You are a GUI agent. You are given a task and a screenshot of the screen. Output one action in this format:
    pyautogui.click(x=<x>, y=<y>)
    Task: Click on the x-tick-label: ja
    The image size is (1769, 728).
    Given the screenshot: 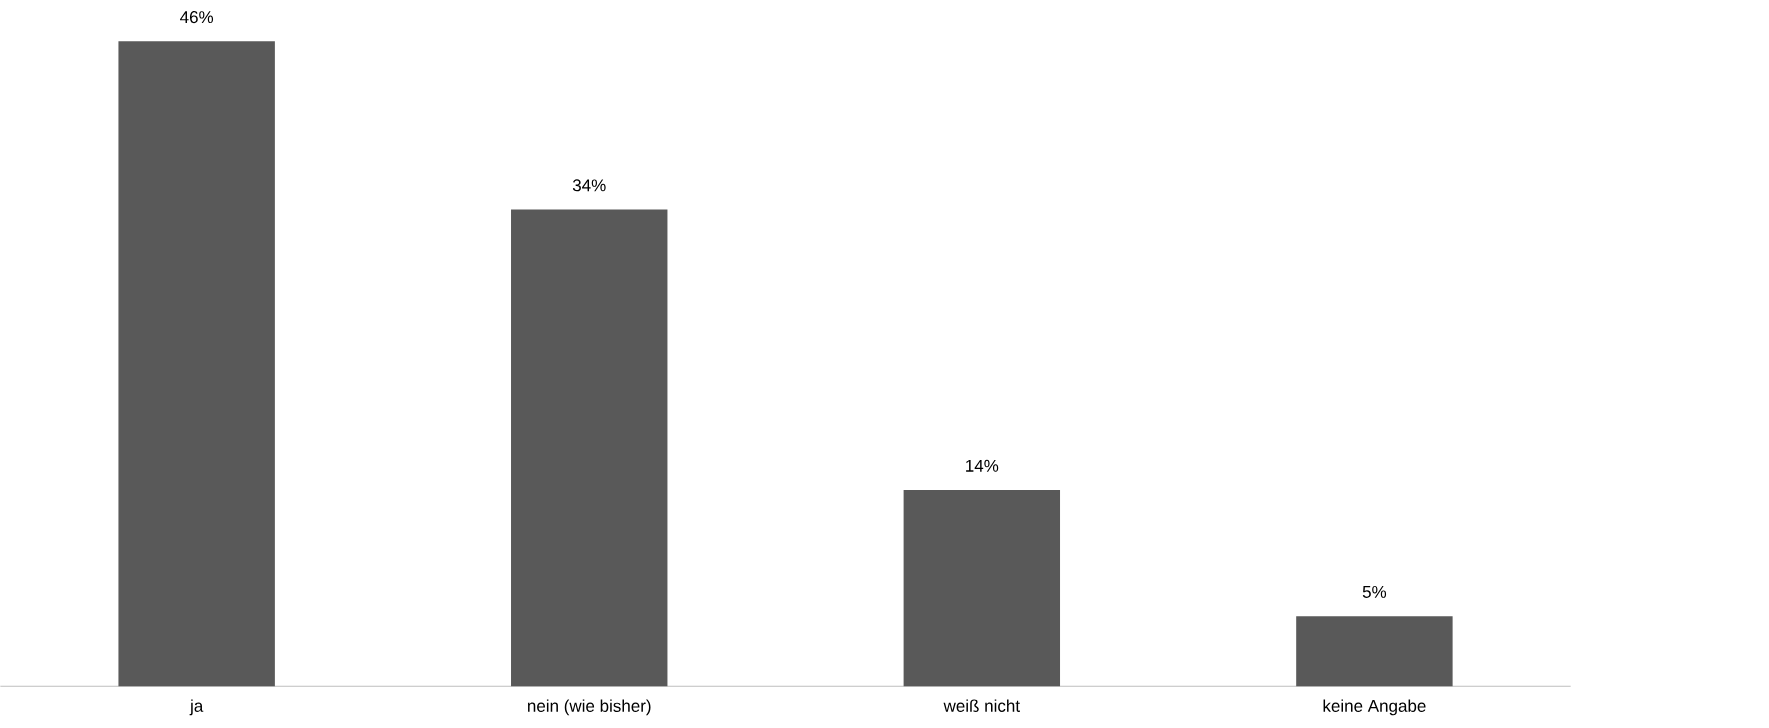 What is the action you would take?
    pyautogui.click(x=196, y=707)
    